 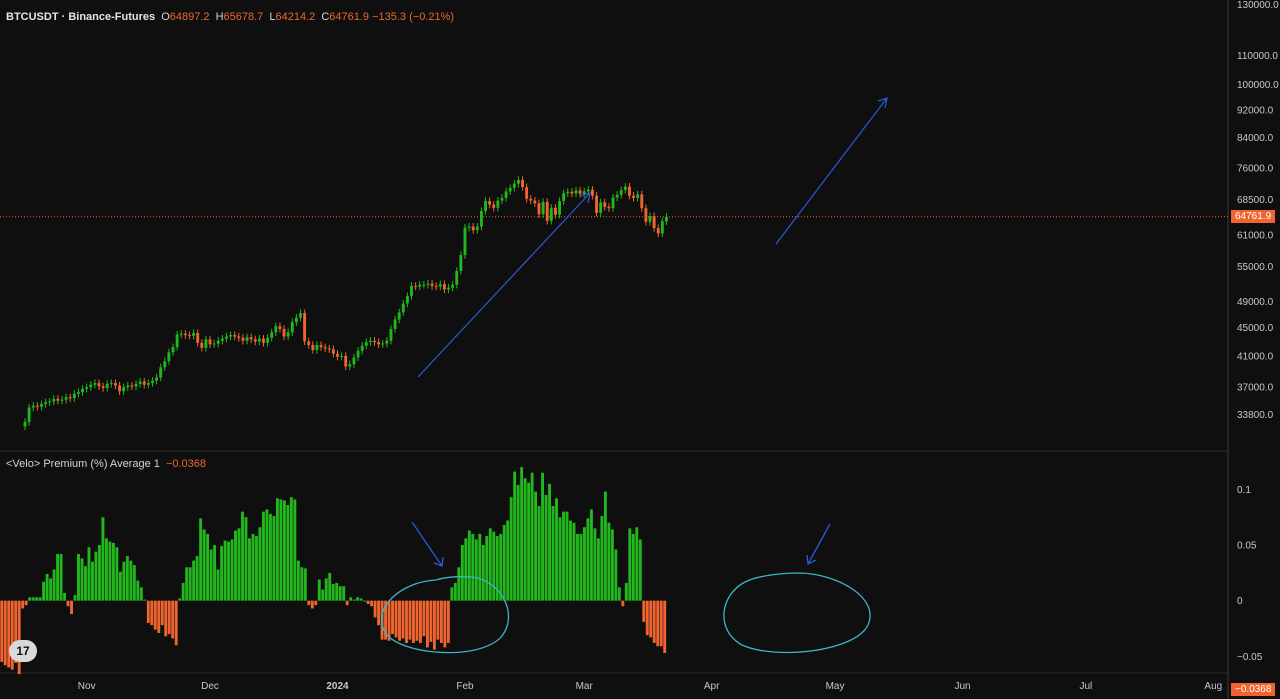 I want to click on tradingview-logo: 17, so click(x=23, y=651).